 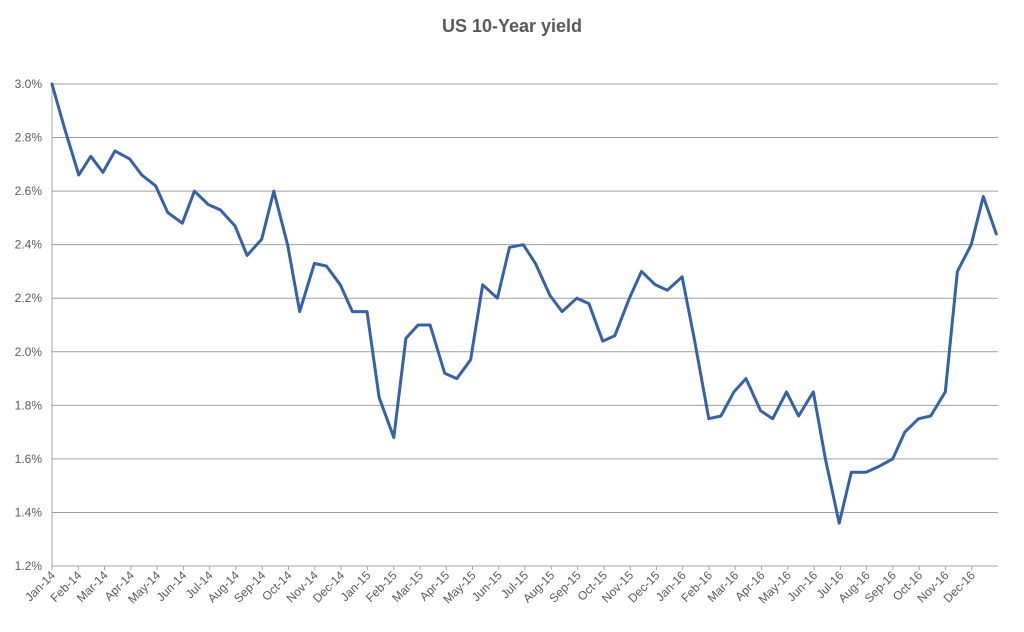 I want to click on y-tick-label: 2.8%, so click(x=29, y=138).